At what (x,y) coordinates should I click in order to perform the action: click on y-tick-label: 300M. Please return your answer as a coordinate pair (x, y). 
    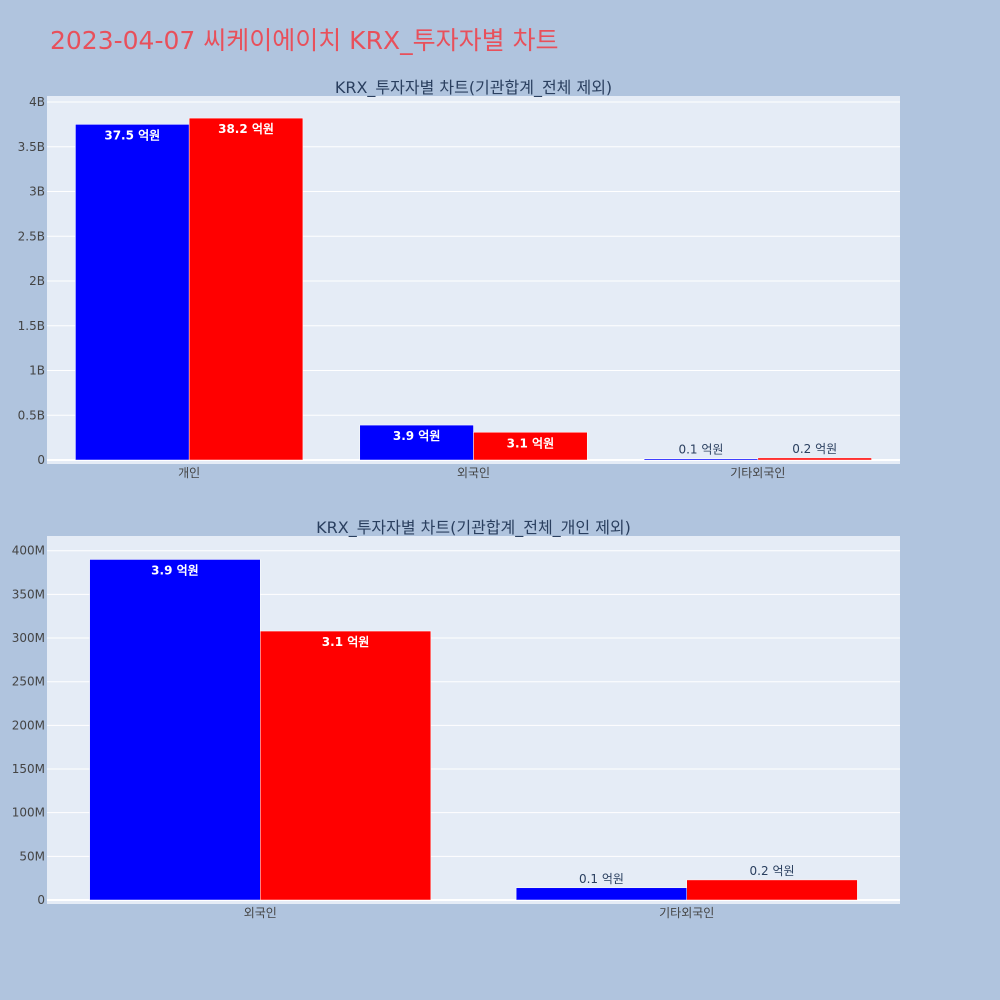
    Looking at the image, I should click on (28, 638).